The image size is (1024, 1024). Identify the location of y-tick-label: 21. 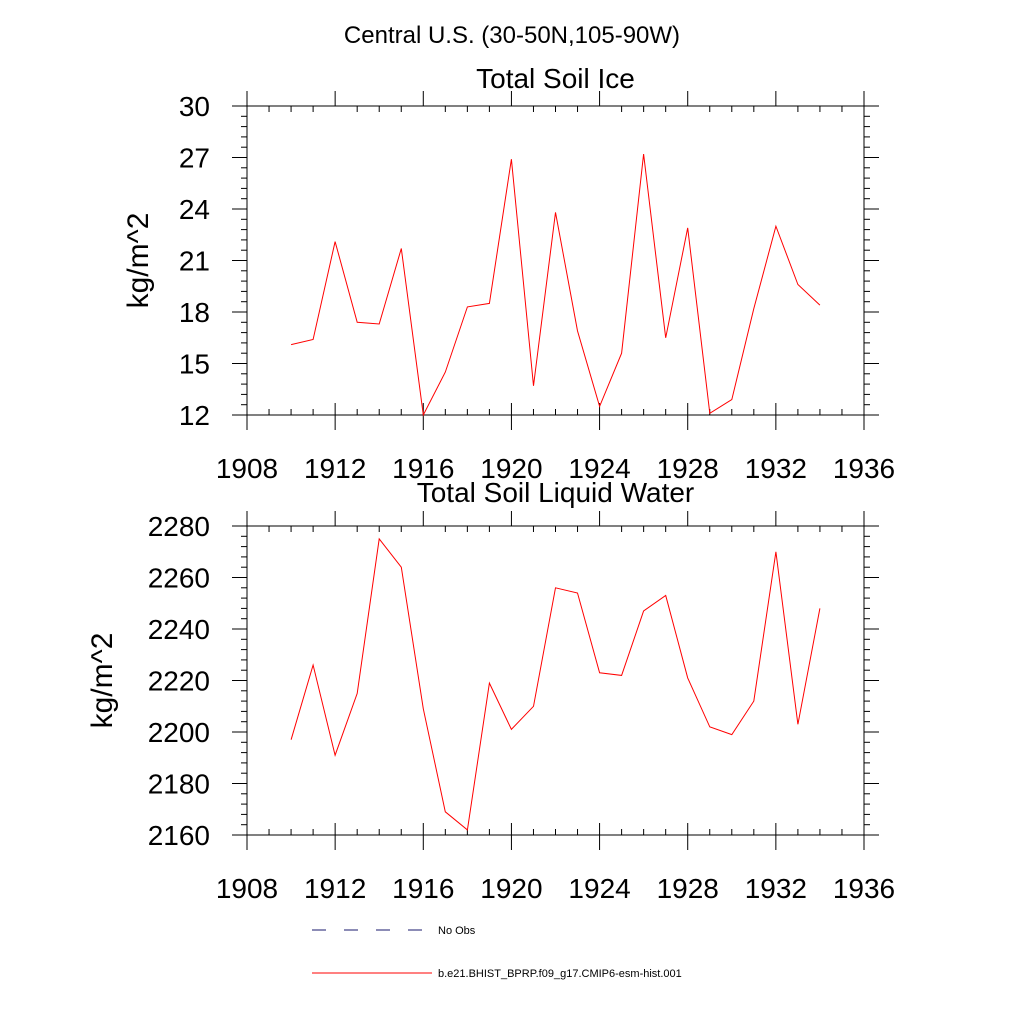
(194, 261).